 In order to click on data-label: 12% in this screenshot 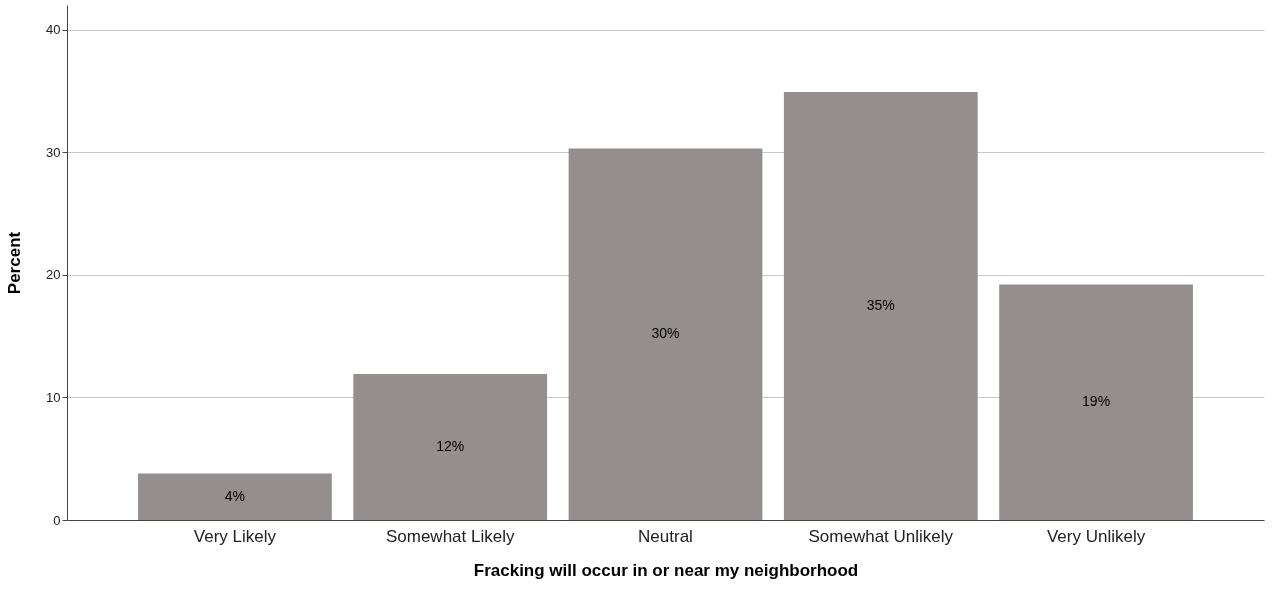, I will do `click(450, 446)`.